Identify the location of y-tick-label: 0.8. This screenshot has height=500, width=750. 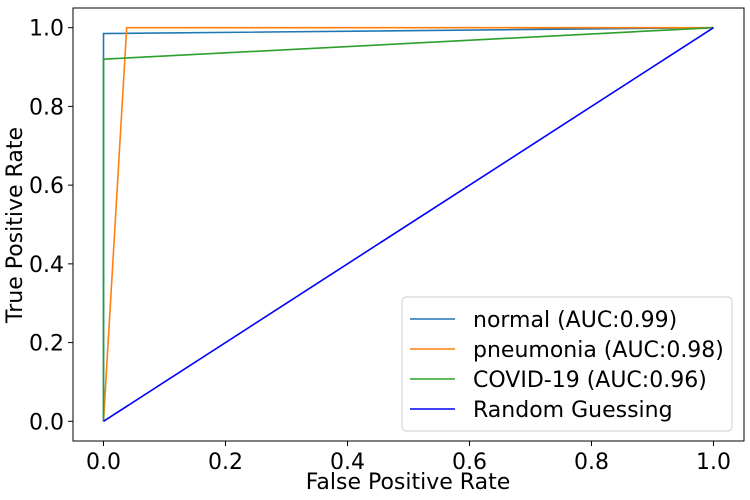
(46, 107).